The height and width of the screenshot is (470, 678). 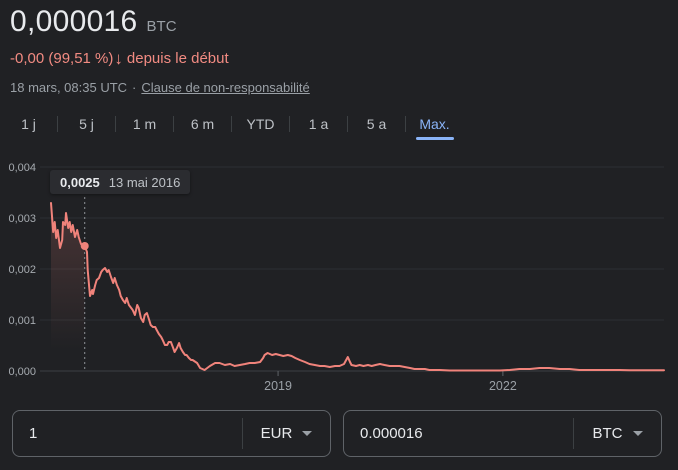 I want to click on tab-1a: 1 a, so click(x=318, y=124).